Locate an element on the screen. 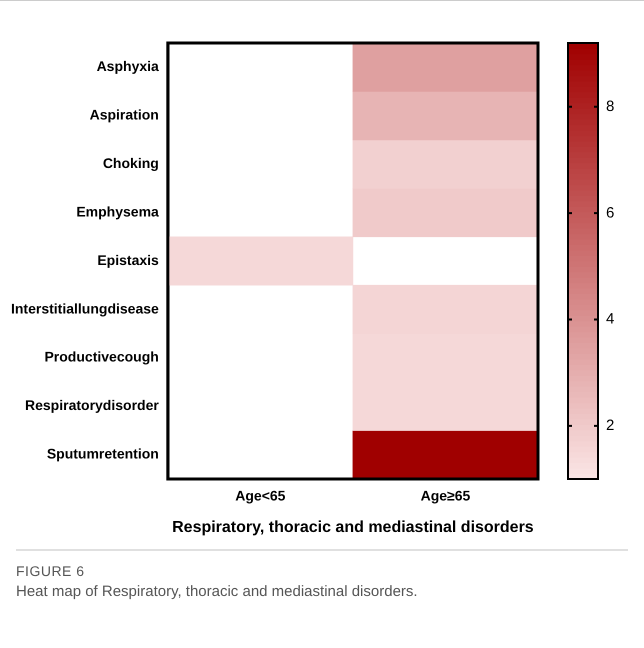 Image resolution: width=644 pixels, height=648 pixels. caption: FIGURE 6 is located at coordinates (51, 571).